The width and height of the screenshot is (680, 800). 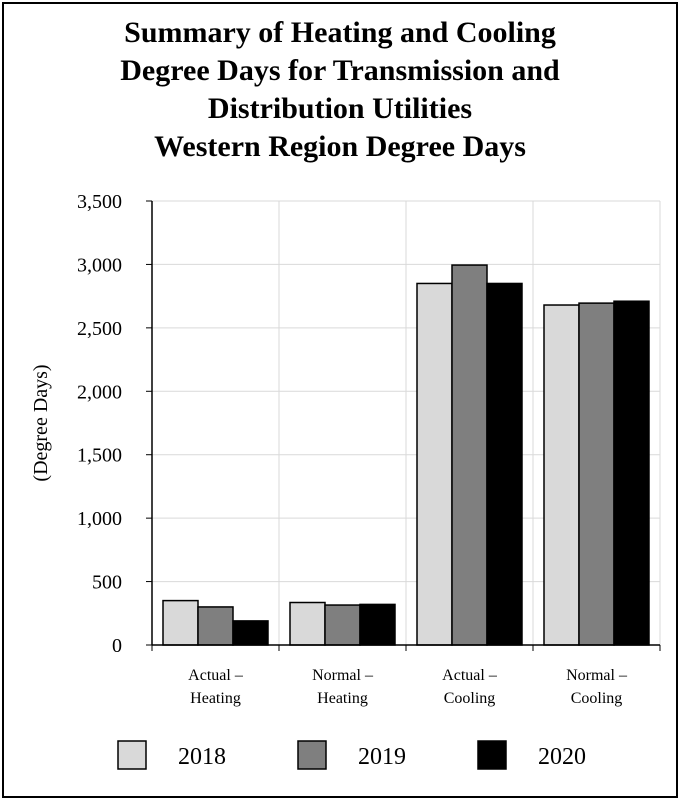 I want to click on y-tick-label: 3,000, so click(x=99, y=265).